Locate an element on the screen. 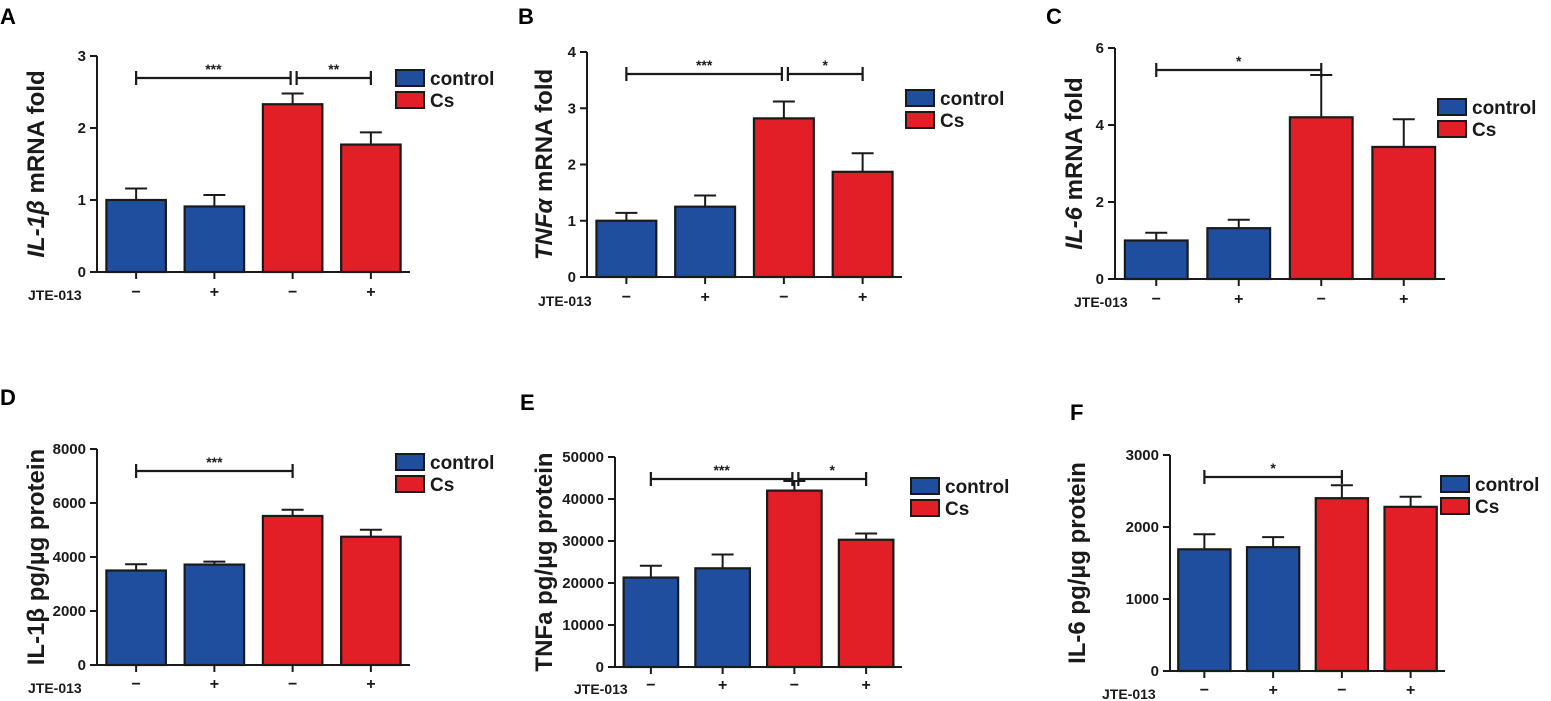  y-axis-label: TNFα mRNA fold is located at coordinates (544, 164).